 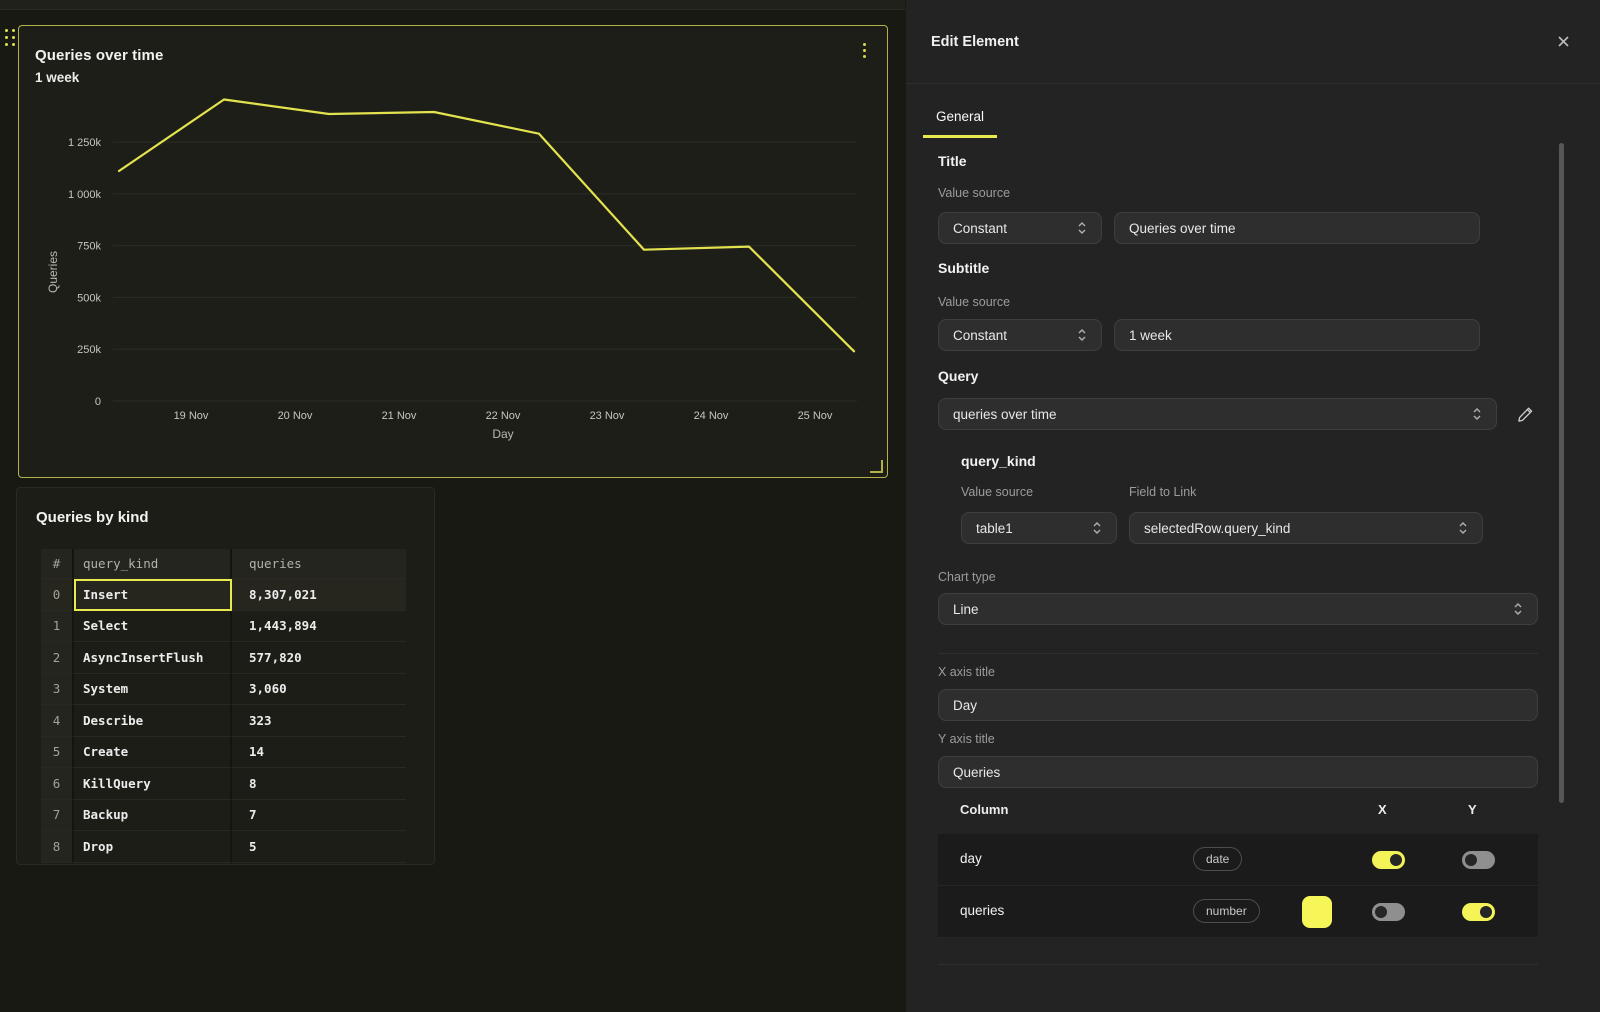 What do you see at coordinates (319, 721) in the screenshot?
I see `queries-cell: 323` at bounding box center [319, 721].